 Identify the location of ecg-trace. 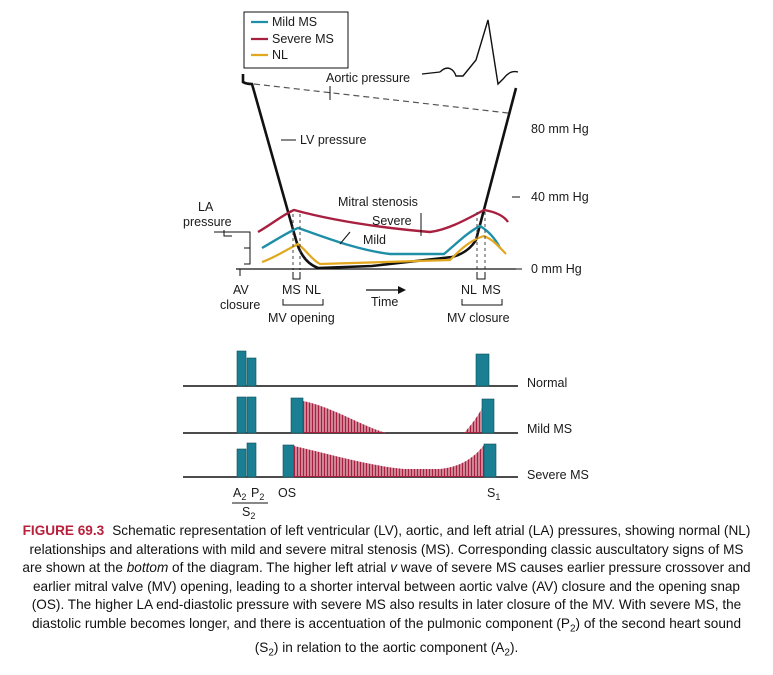
(479, 52).